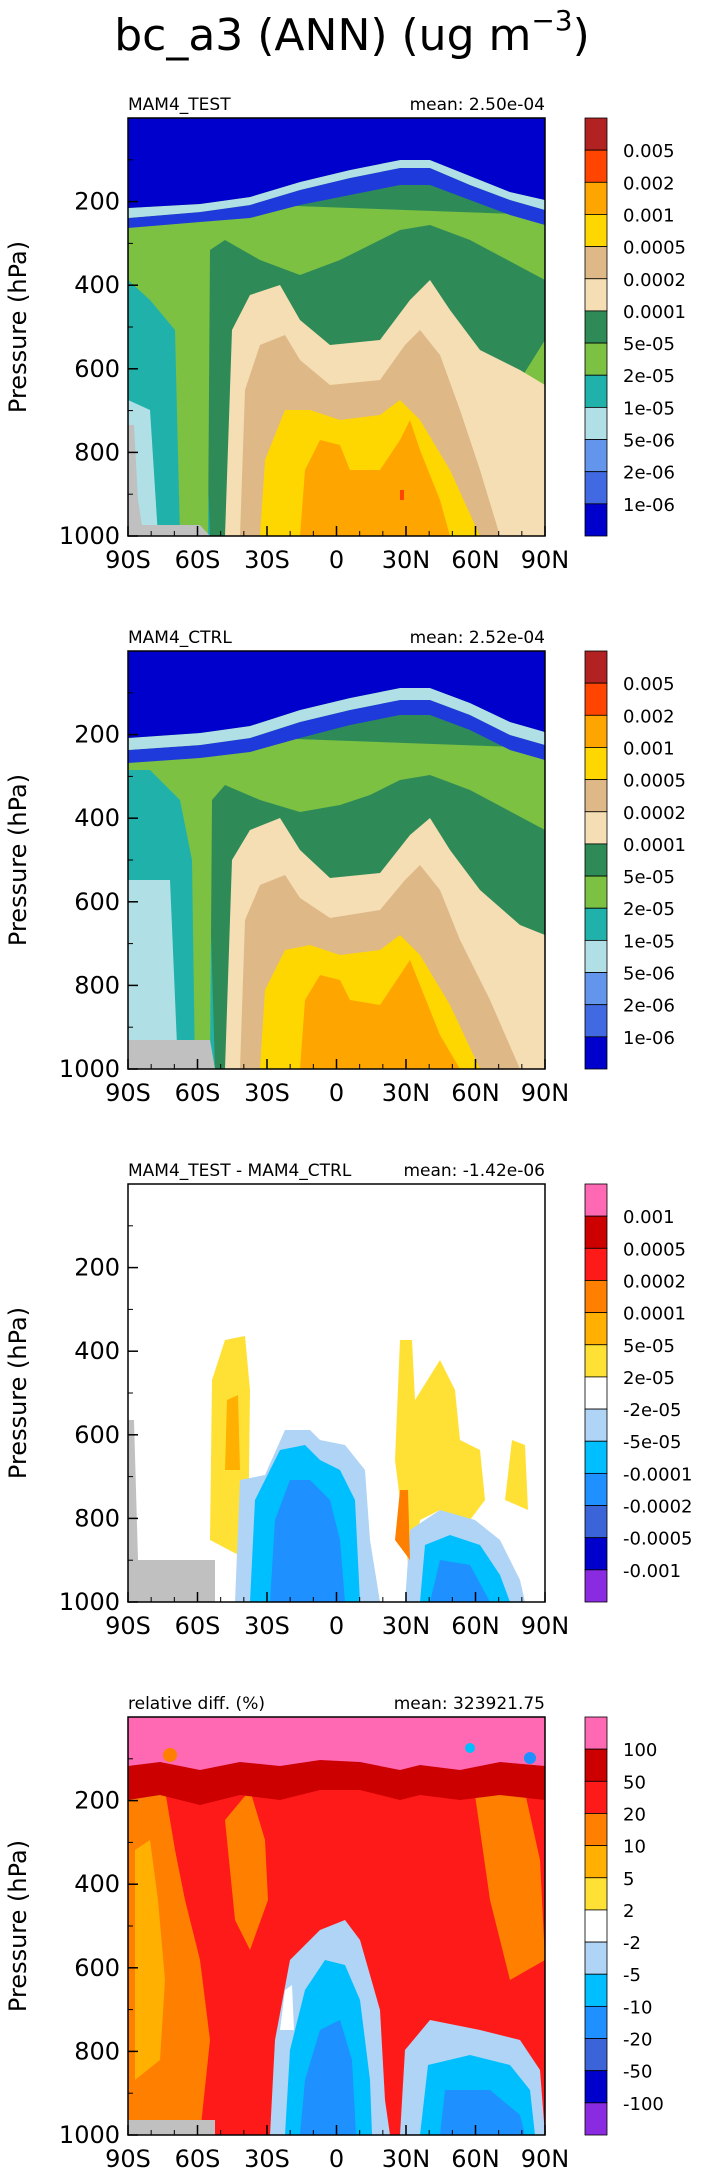  Describe the element at coordinates (649, 909) in the screenshot. I see `colorbar-label: 2e-05` at that location.